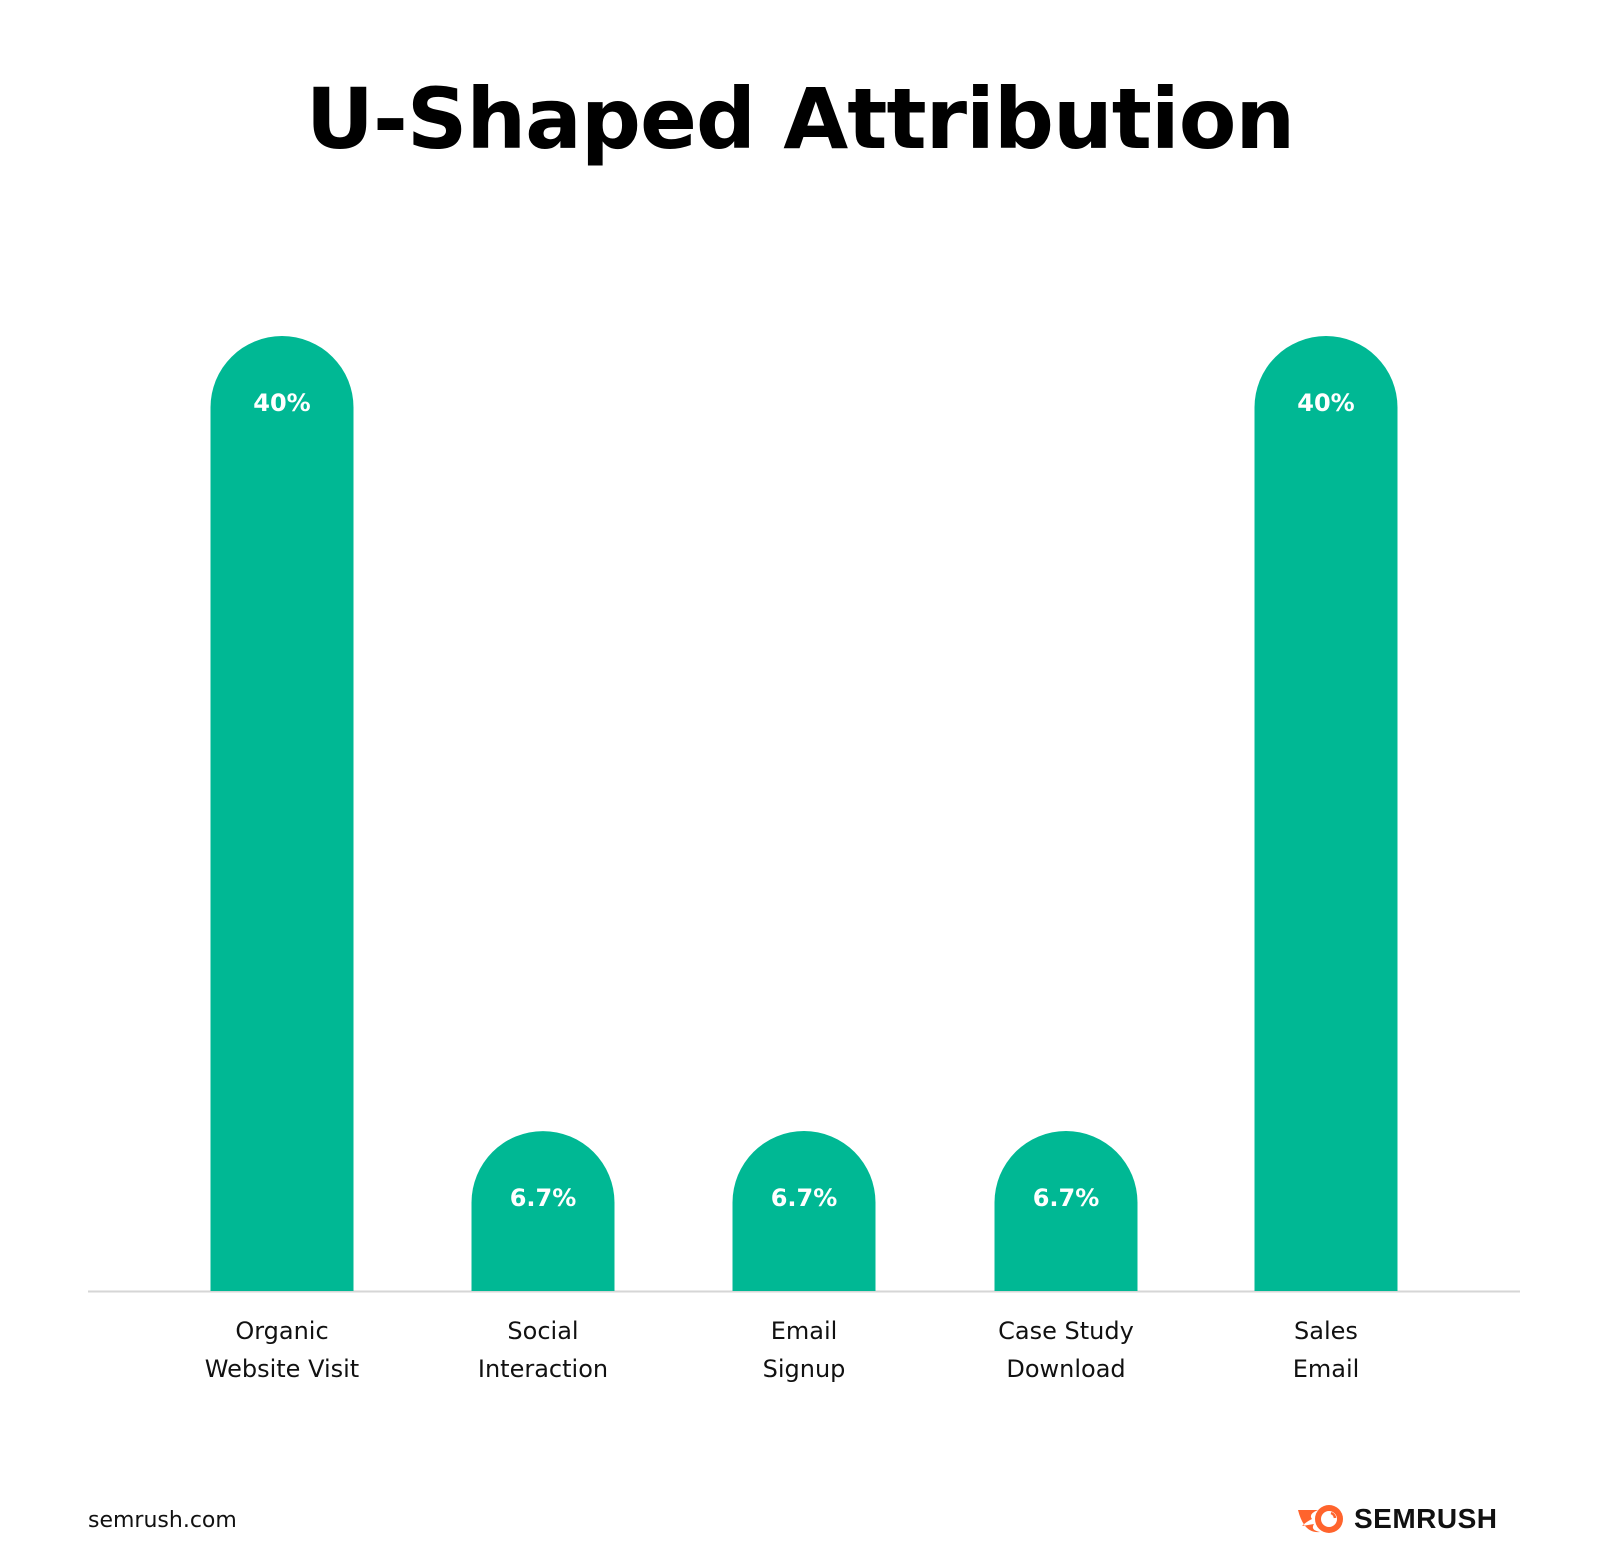  Describe the element at coordinates (1065, 1369) in the screenshot. I see `category-label: Download` at that location.